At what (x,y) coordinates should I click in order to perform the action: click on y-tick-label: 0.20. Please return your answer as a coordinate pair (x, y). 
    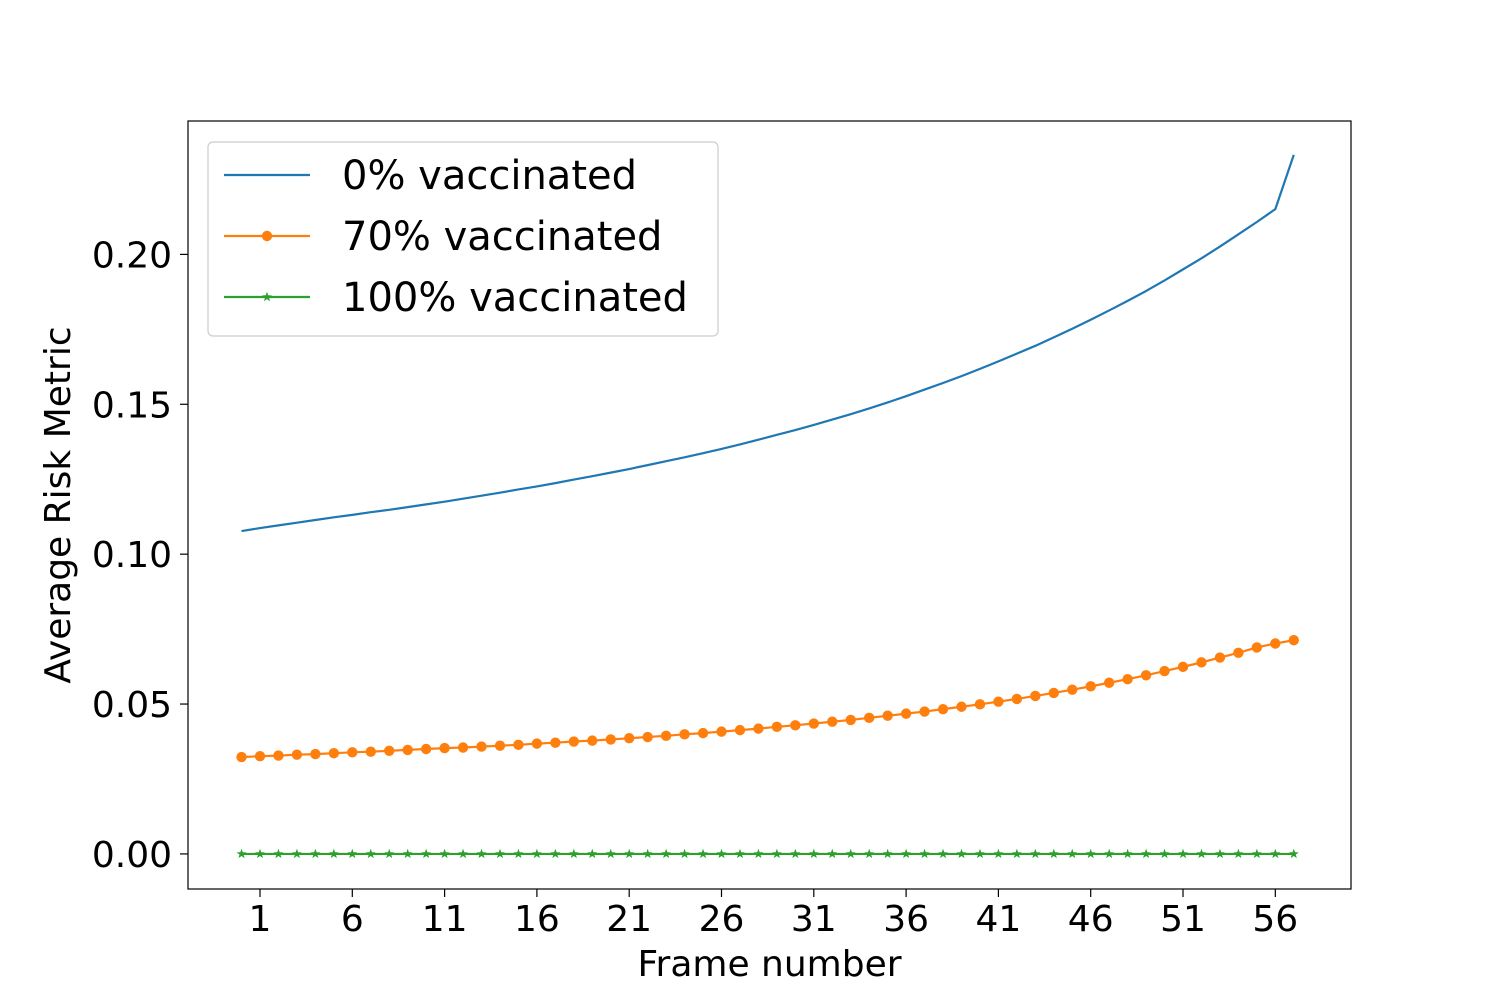
    Looking at the image, I should click on (132, 255).